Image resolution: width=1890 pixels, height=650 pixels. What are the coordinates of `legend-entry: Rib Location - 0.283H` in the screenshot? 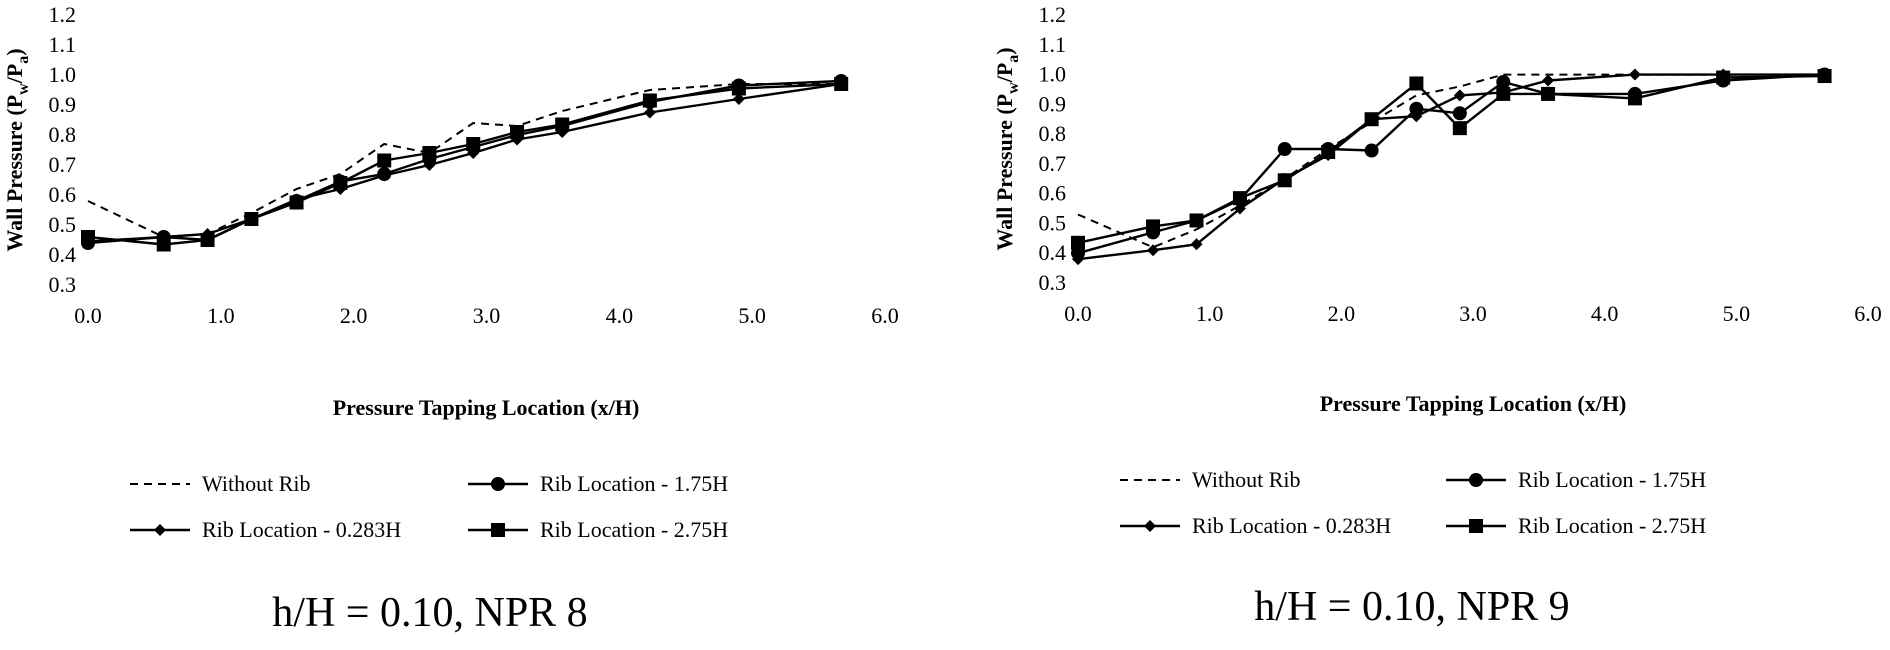 It's located at (1255, 525).